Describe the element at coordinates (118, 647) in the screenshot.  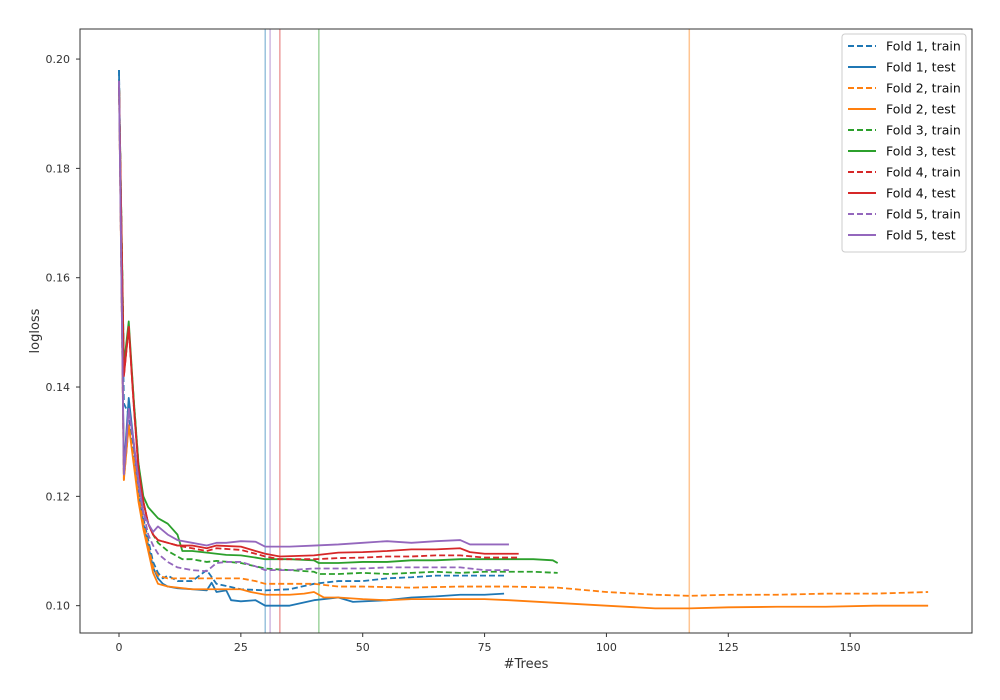
I see `x-tick-label: 0` at that location.